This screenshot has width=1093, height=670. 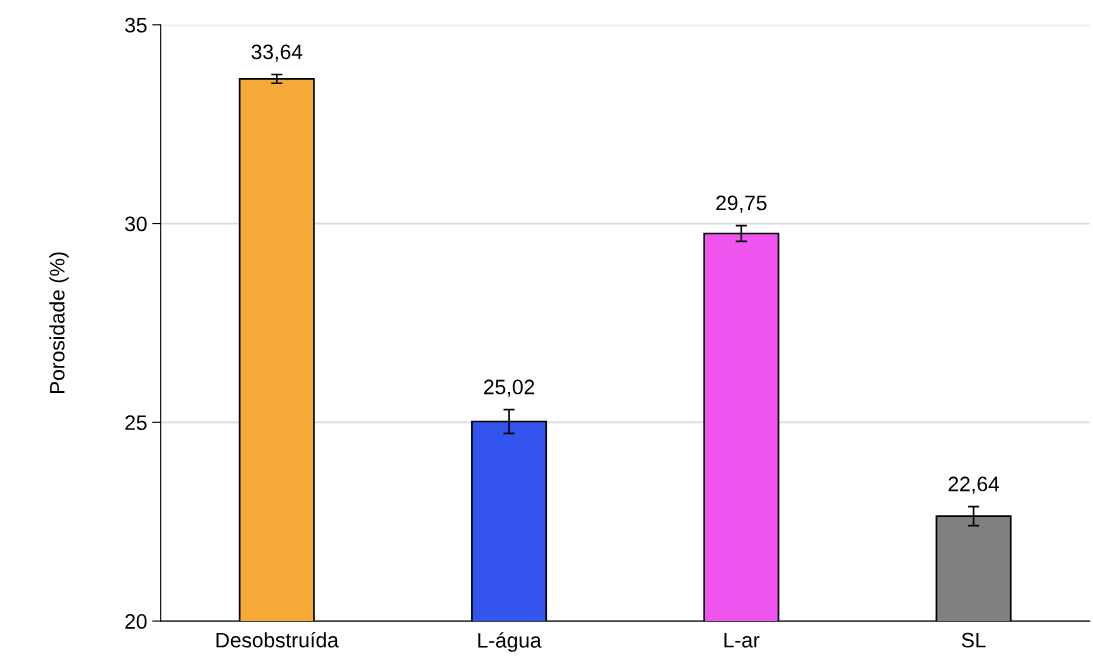 I want to click on x-tick-label: Desobstruída, so click(x=277, y=639).